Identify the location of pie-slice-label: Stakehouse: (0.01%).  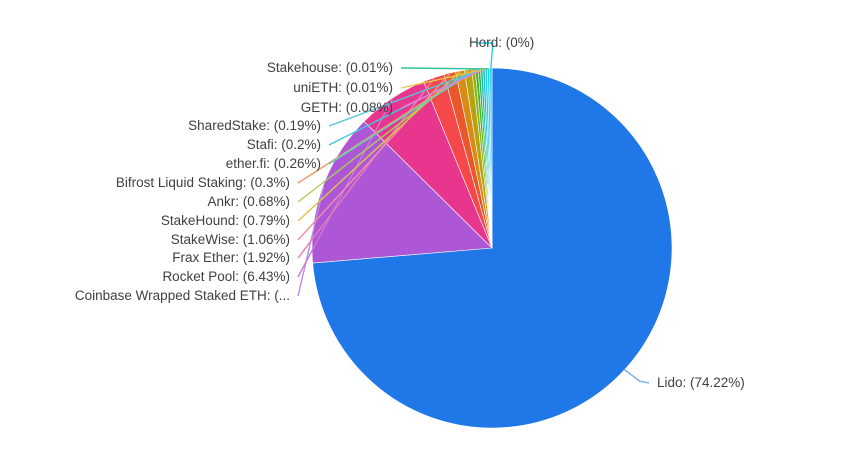
(330, 67).